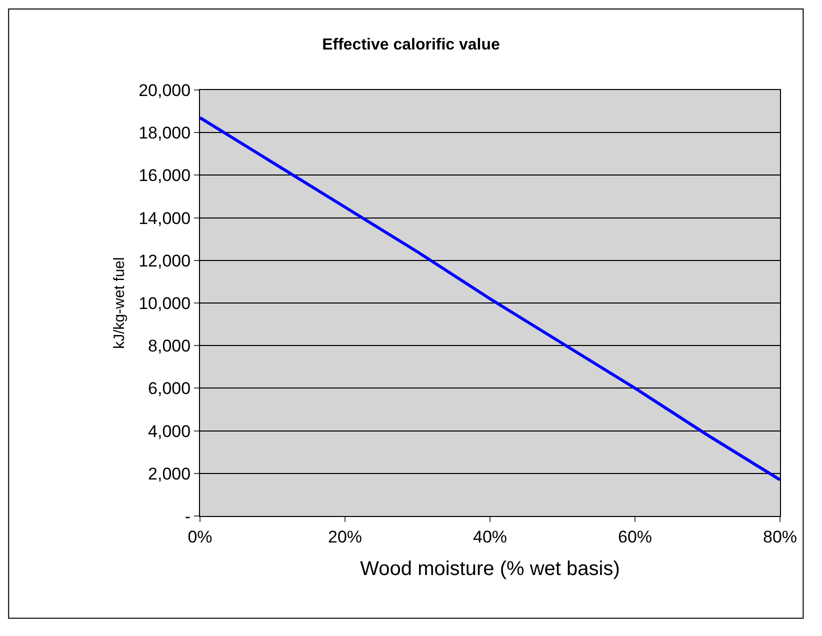 The image size is (822, 636). Describe the element at coordinates (164, 133) in the screenshot. I see `y-tick-label: 18,000` at that location.